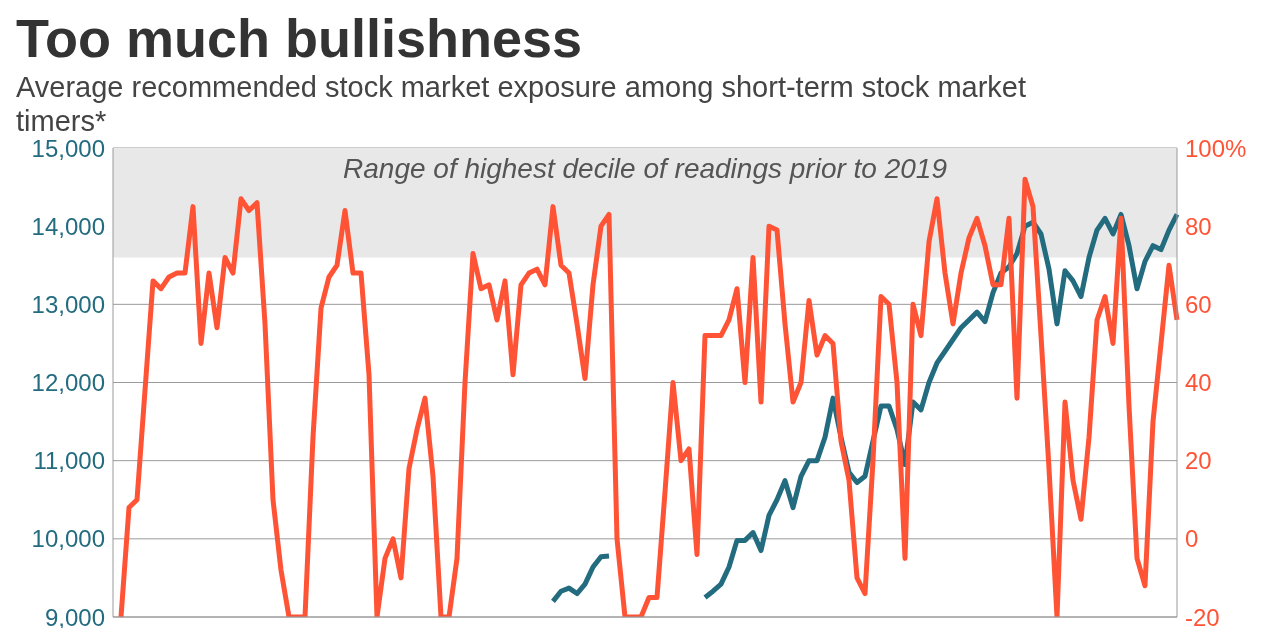 The height and width of the screenshot is (640, 1280). I want to click on y-tick-label: 12,000, so click(68, 383).